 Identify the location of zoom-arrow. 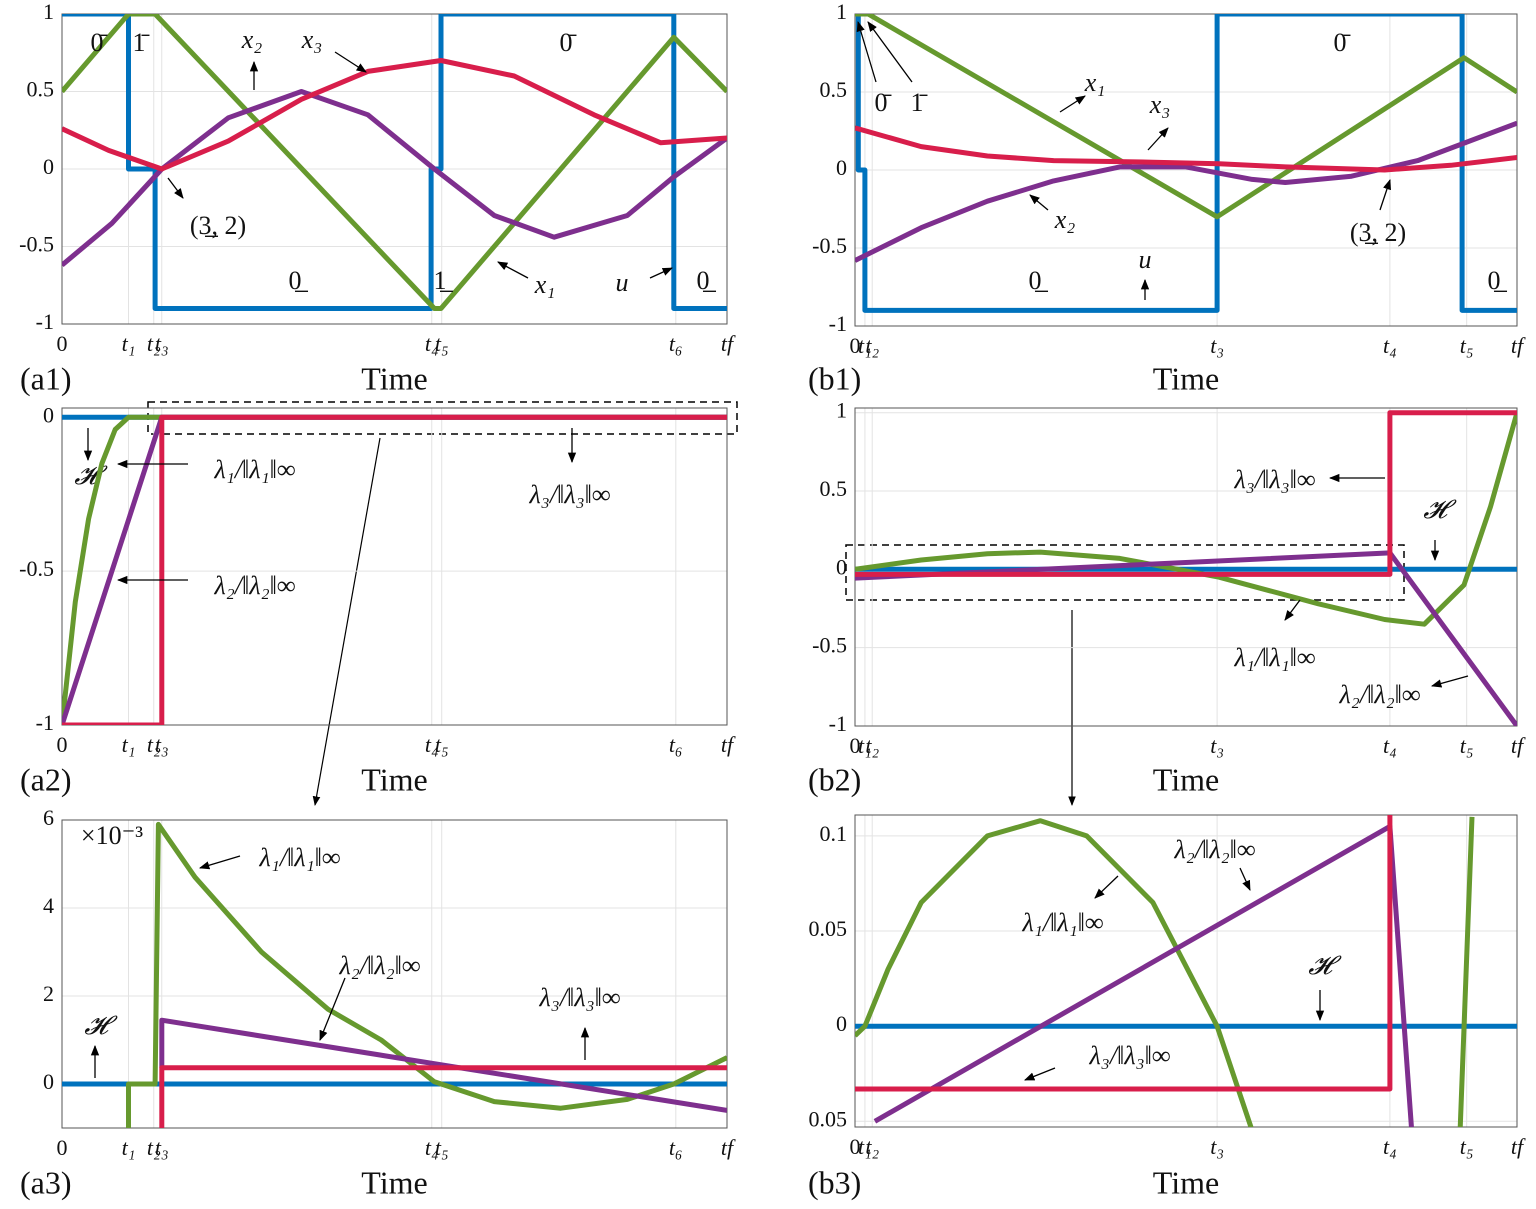
(346, 621).